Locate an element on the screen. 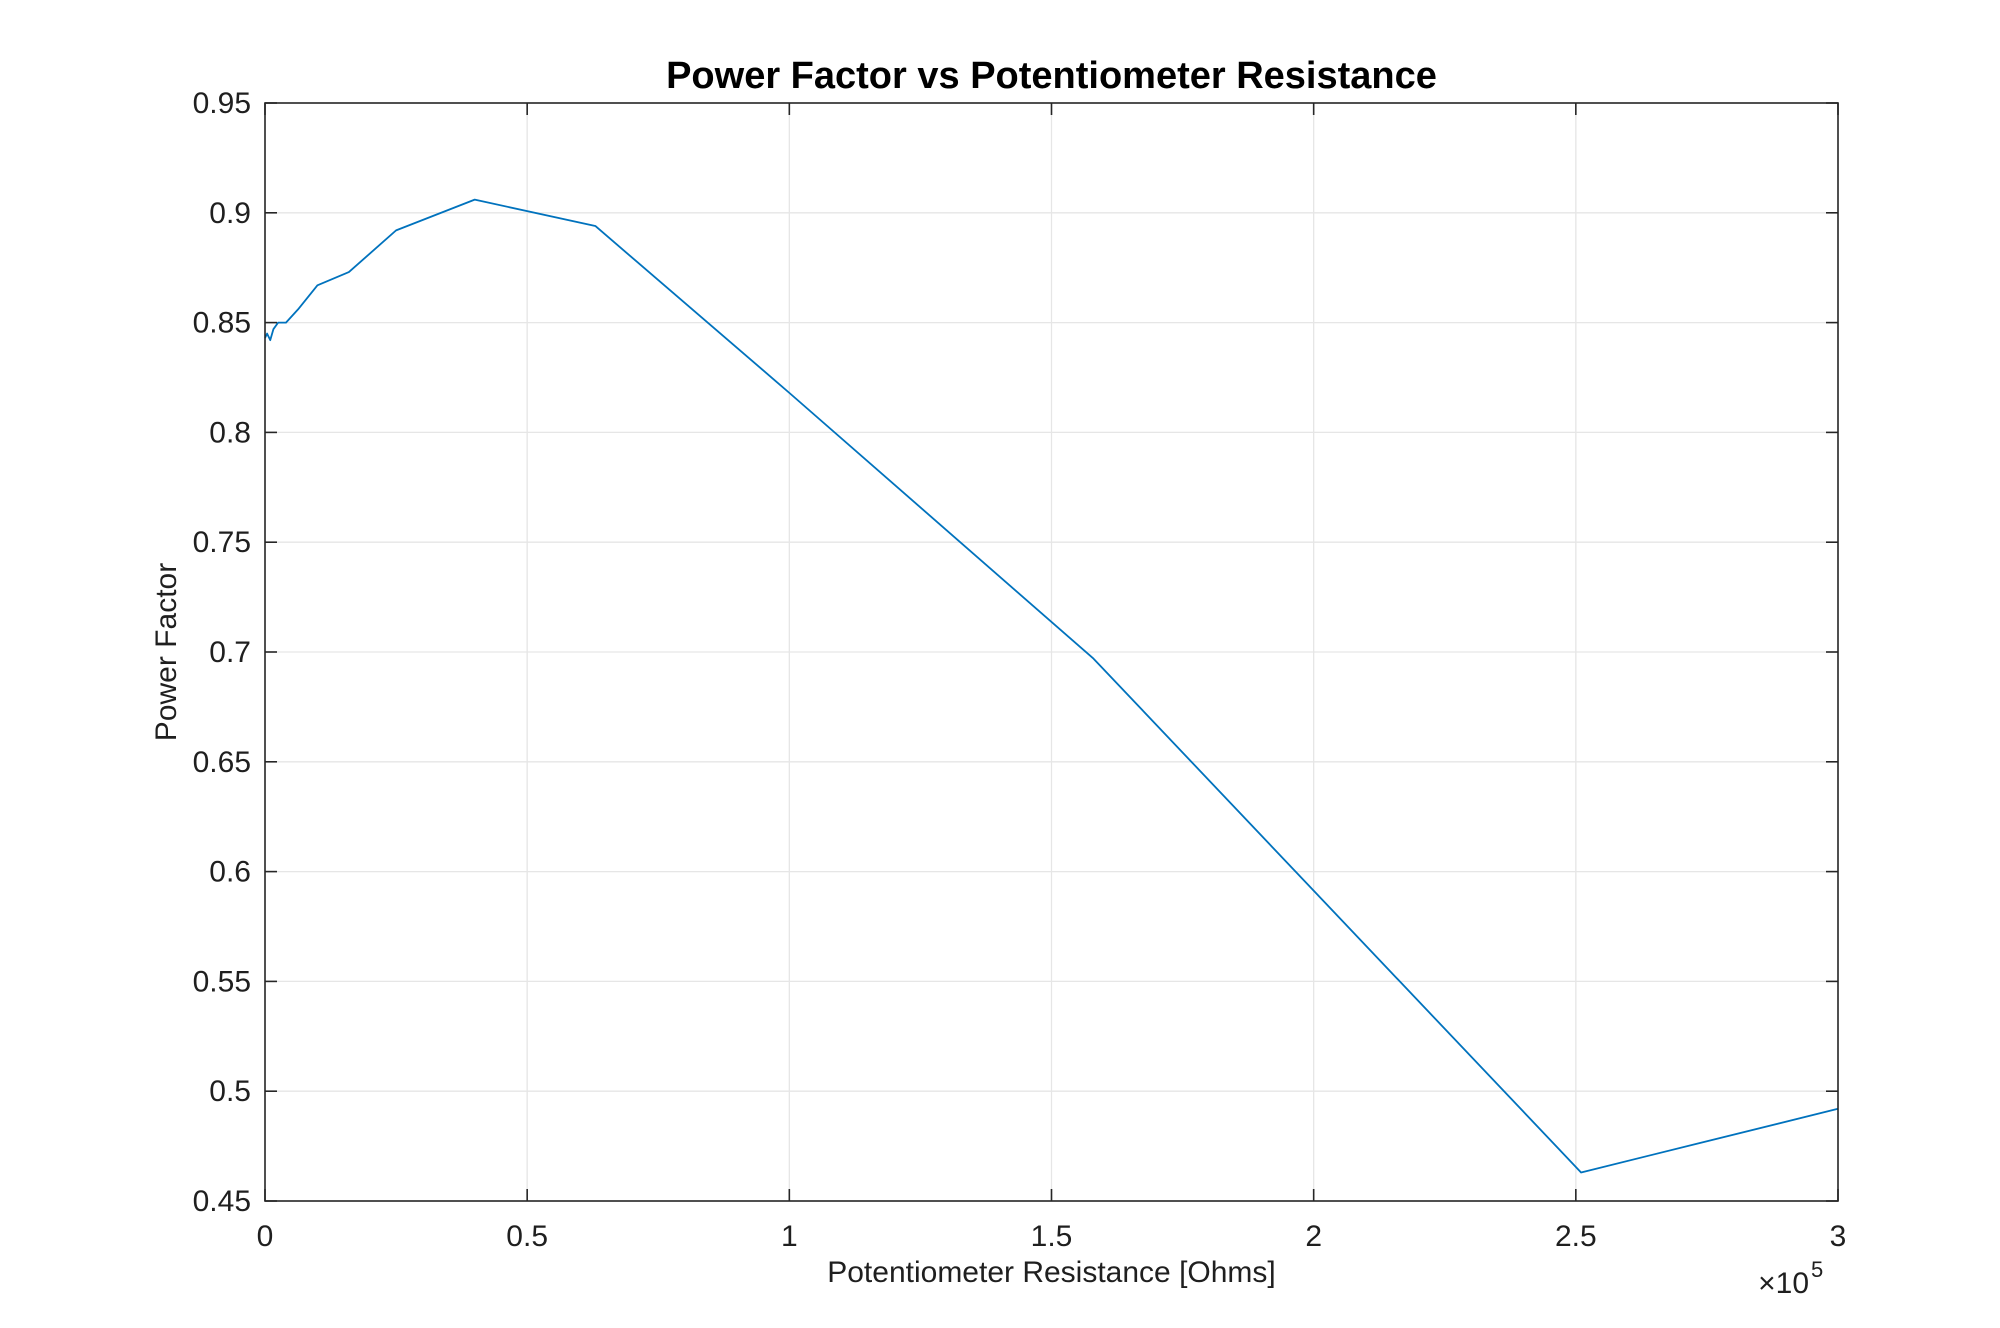  y-tick-label: 0.55 is located at coordinates (222, 981).